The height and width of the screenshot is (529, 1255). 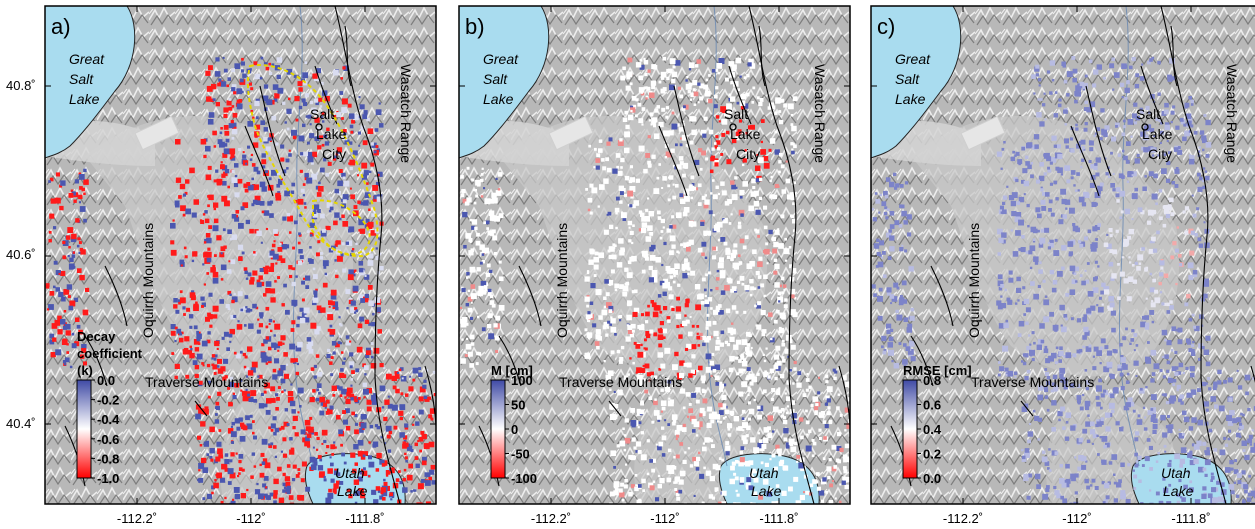 What do you see at coordinates (932, 454) in the screenshot?
I see `colorbar-tick: 0.2` at bounding box center [932, 454].